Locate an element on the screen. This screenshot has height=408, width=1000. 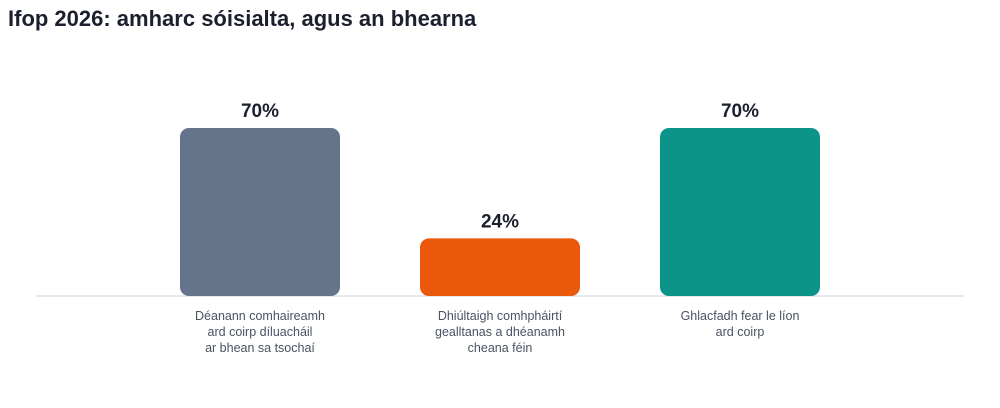
category-label-line: Dhiúltaigh comhpháirtí is located at coordinates (500, 316).